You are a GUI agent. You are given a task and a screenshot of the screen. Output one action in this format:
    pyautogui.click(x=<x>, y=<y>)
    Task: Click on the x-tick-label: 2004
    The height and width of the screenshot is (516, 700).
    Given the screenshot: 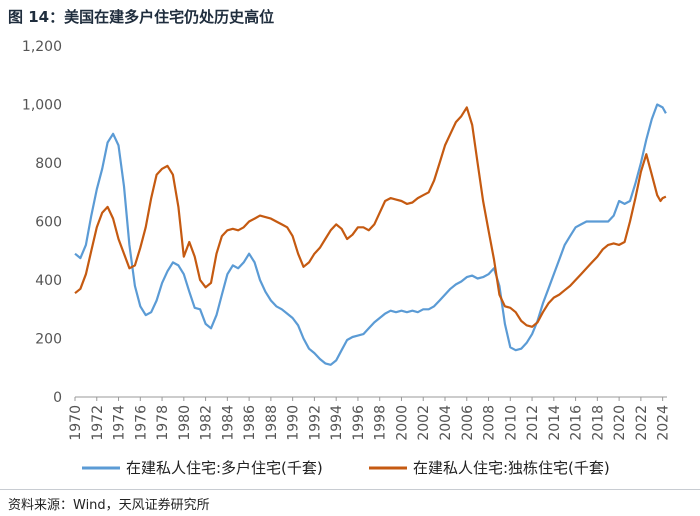 What is the action you would take?
    pyautogui.click(x=446, y=423)
    